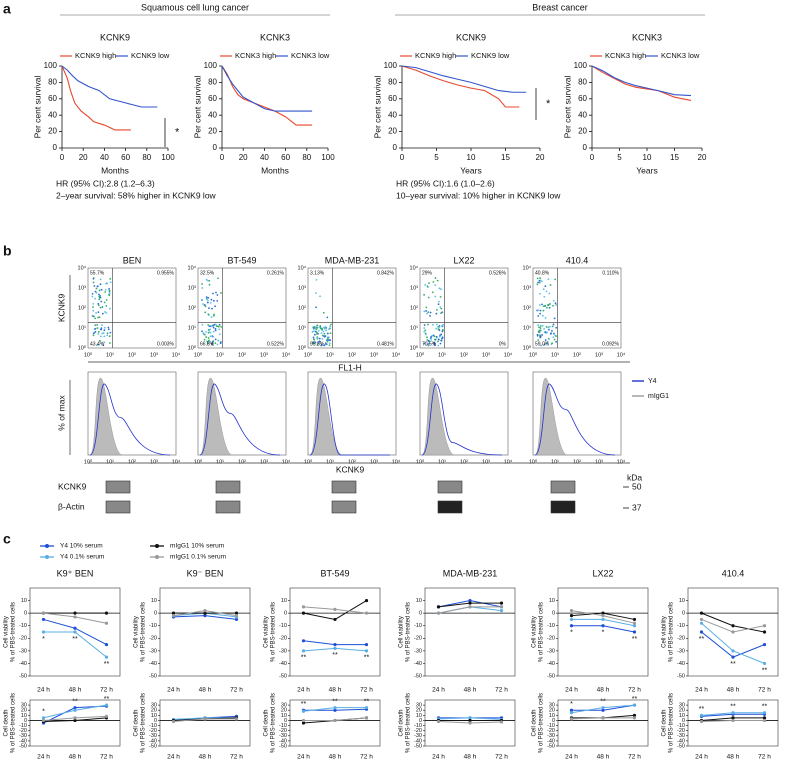 This screenshot has width=788, height=764. Describe the element at coordinates (267, 88) in the screenshot. I see `survival-curve` at that location.